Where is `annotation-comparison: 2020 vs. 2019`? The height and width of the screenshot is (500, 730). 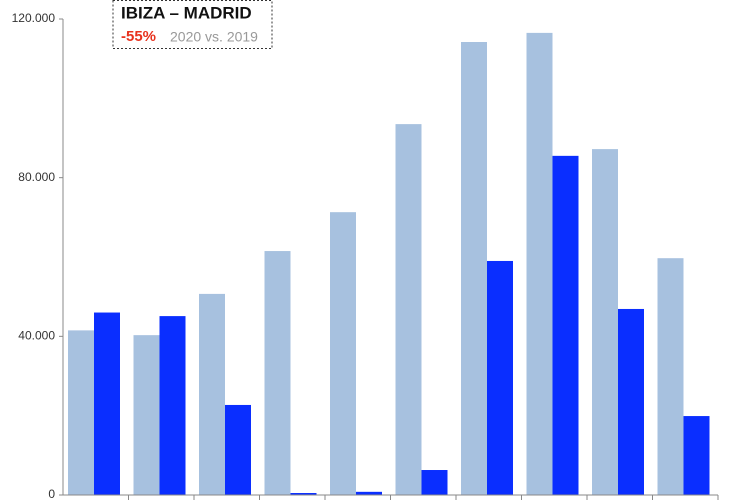 annotation-comparison: 2020 vs. 2019 is located at coordinates (214, 37).